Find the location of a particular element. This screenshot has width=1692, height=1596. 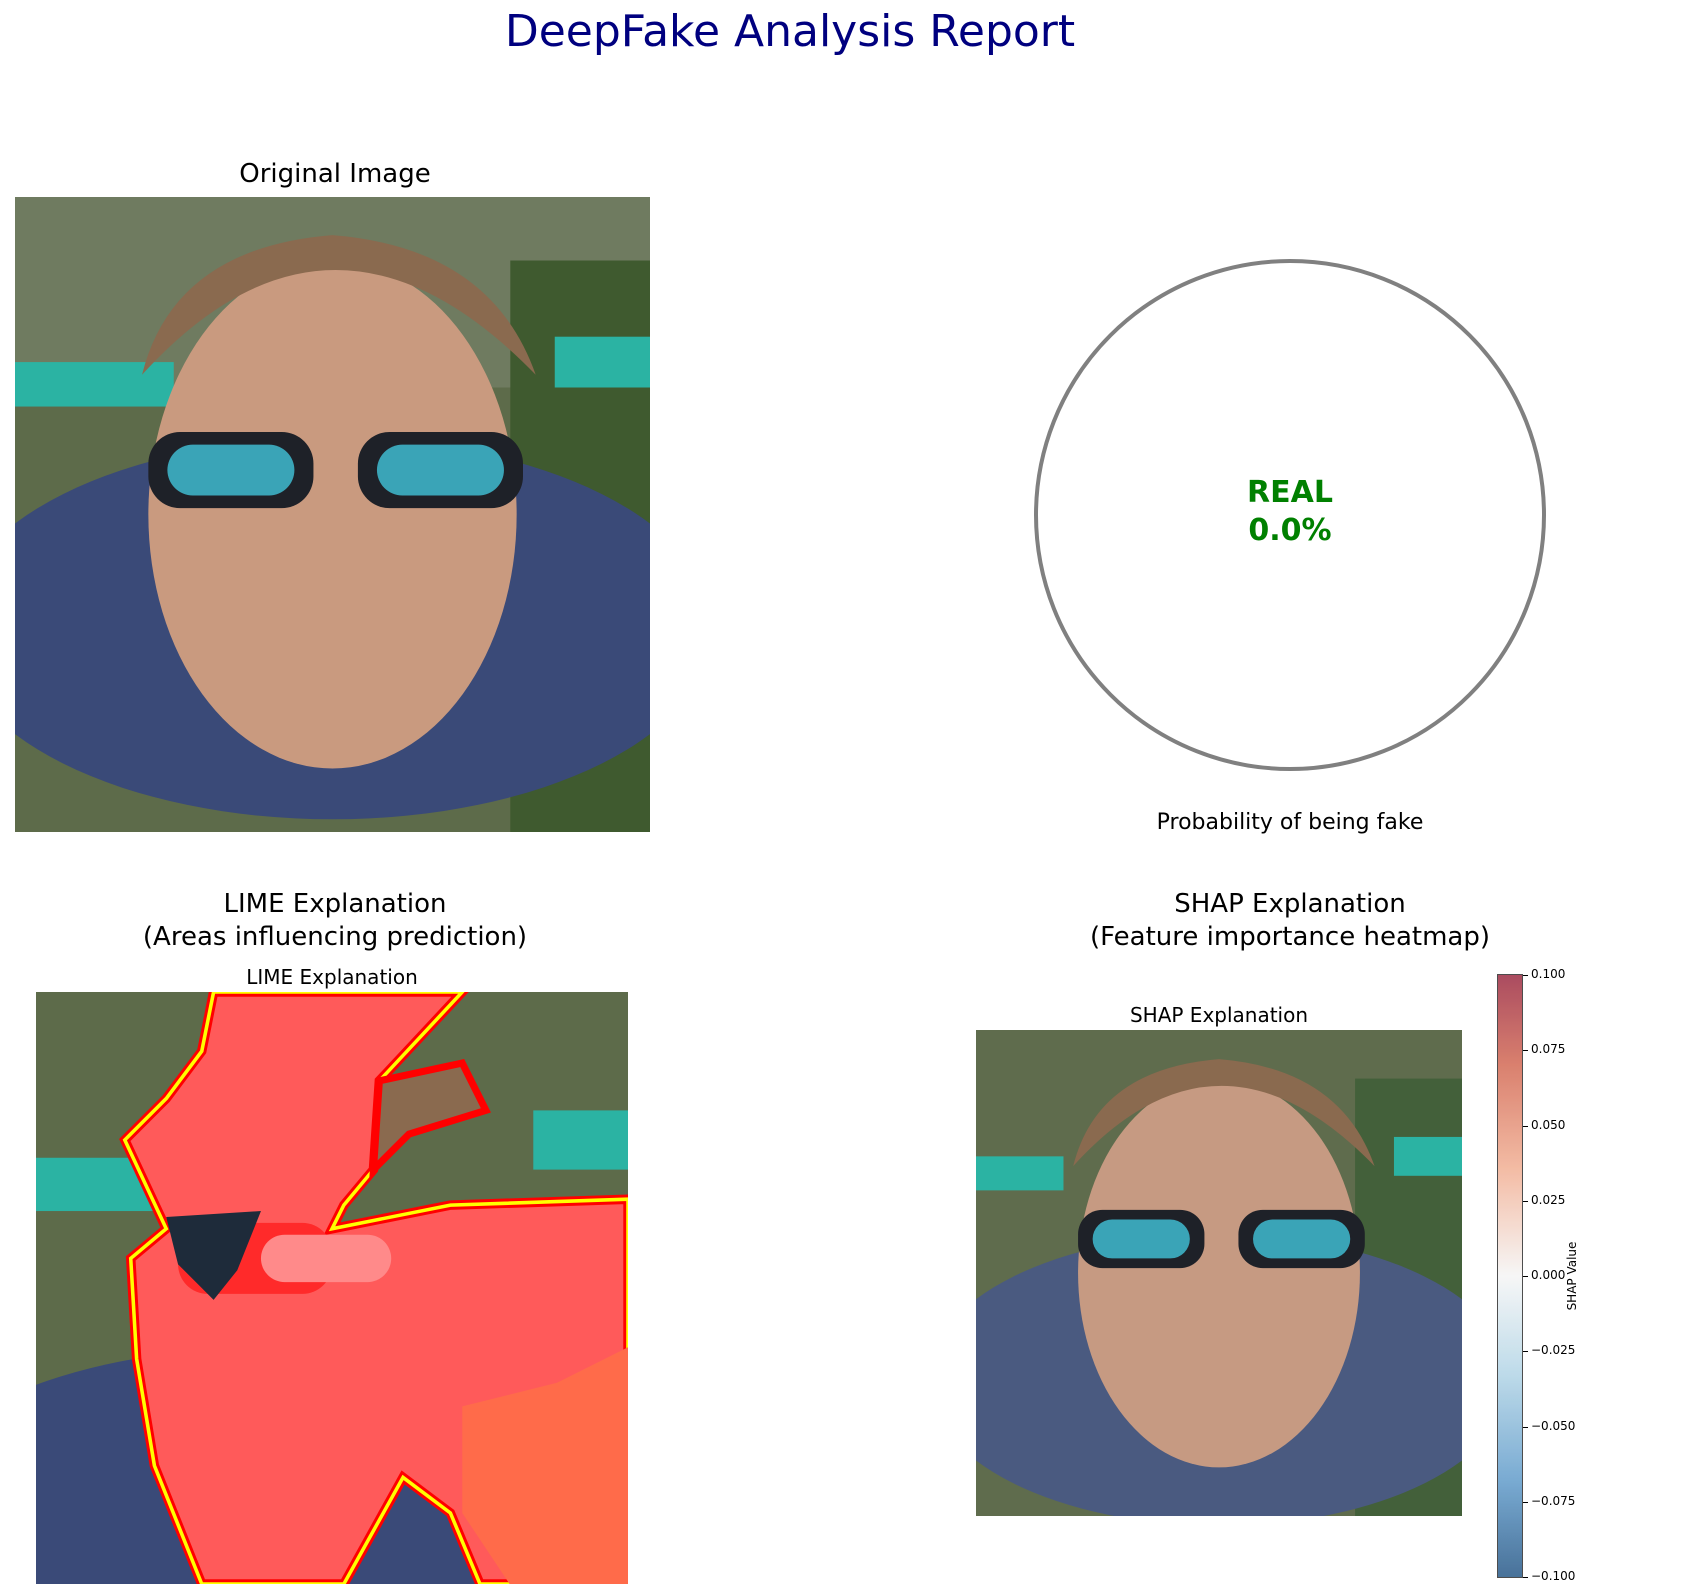

colorbar-tick-label: 0.000 is located at coordinates (1548, 1275).